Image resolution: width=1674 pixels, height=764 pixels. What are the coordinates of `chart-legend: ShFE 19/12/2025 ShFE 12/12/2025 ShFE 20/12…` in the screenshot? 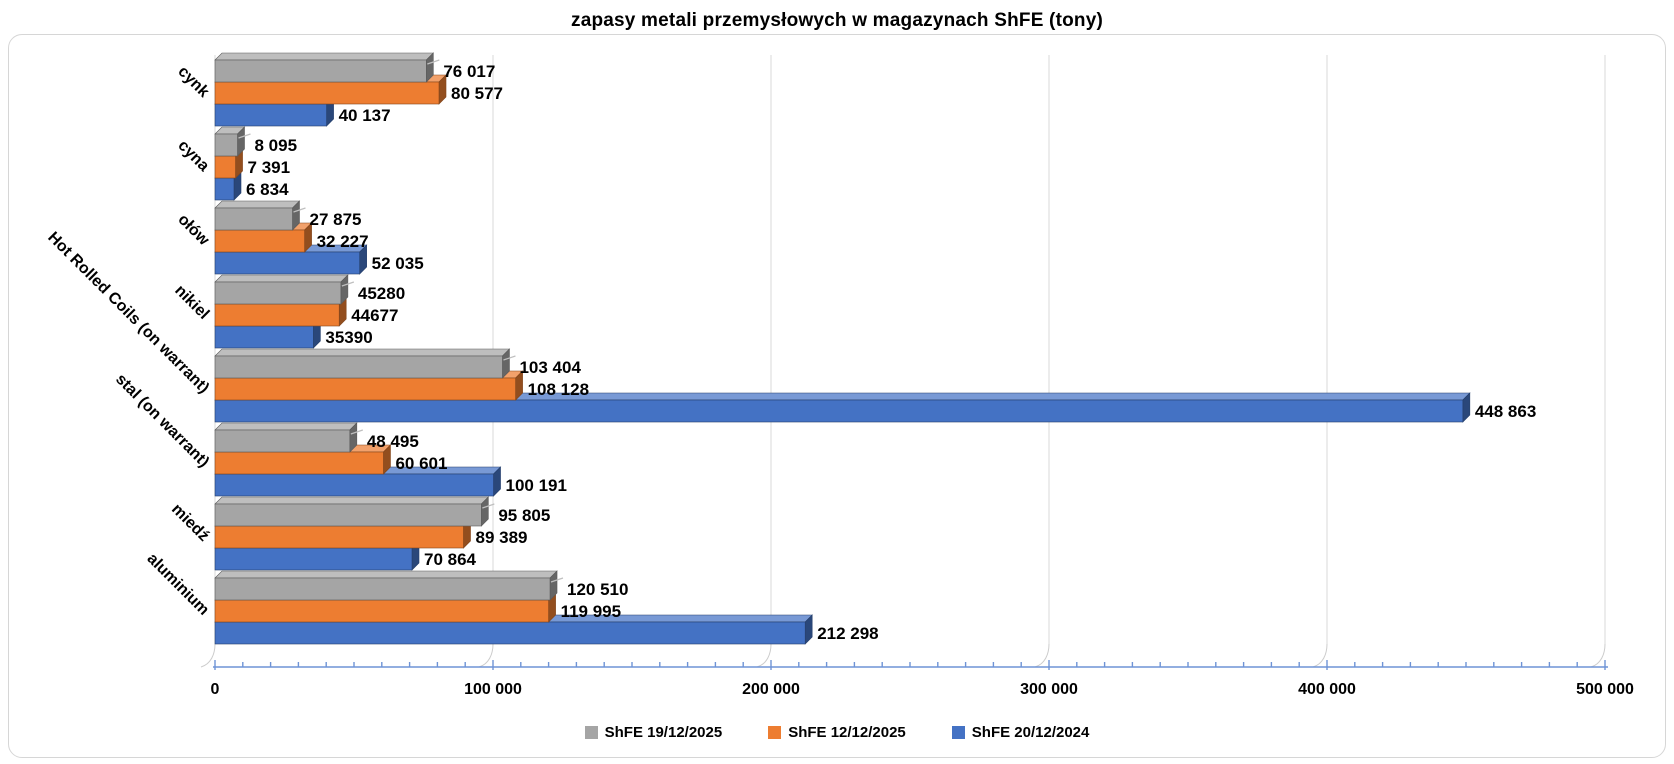 It's located at (837, 732).